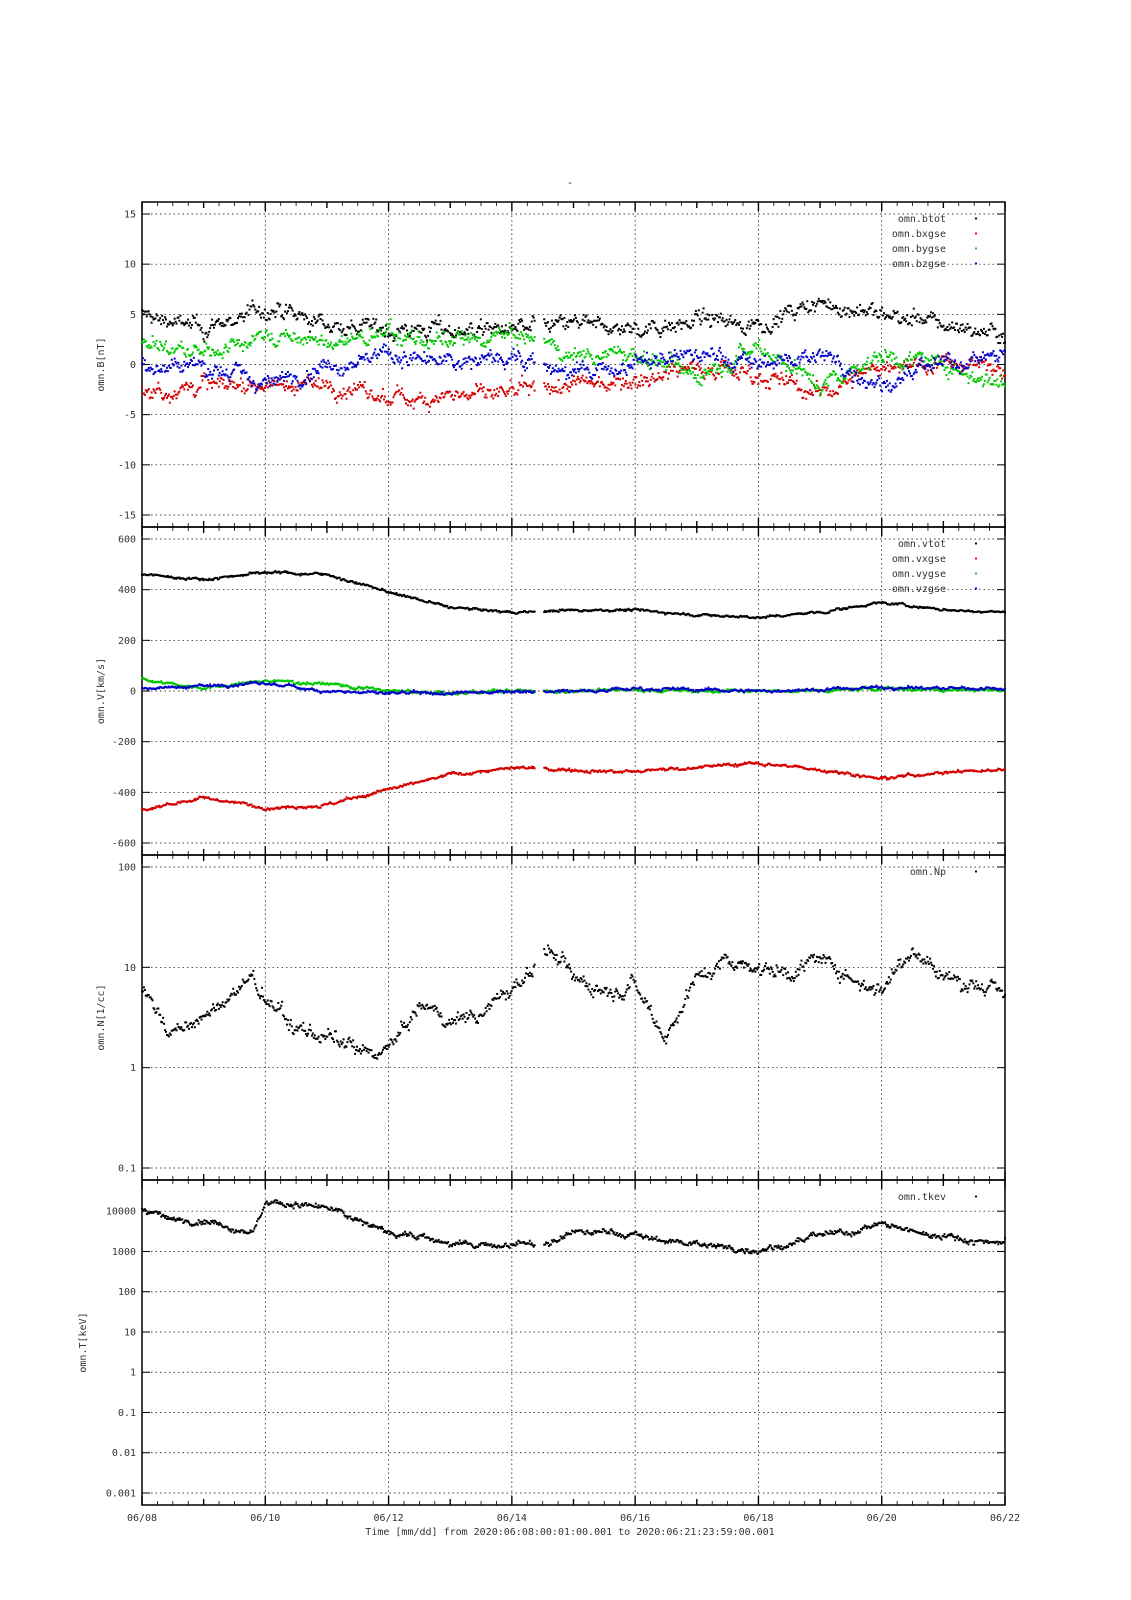  Describe the element at coordinates (919, 559) in the screenshot. I see `legend-label: omn.vxgse` at that location.